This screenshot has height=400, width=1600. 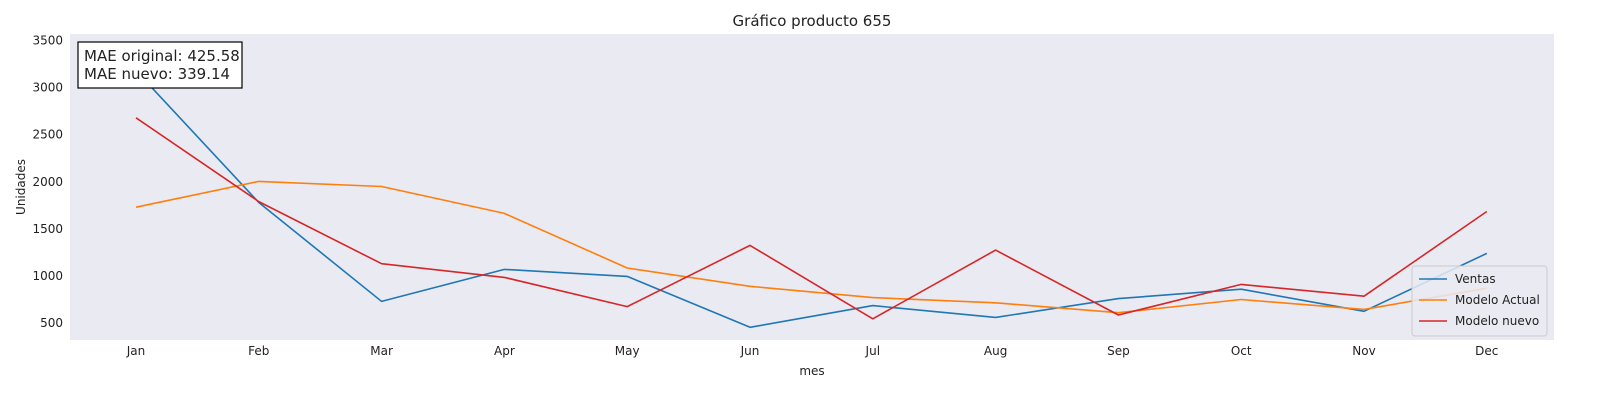 What do you see at coordinates (47, 229) in the screenshot?
I see `y-tick-label: 1500` at bounding box center [47, 229].